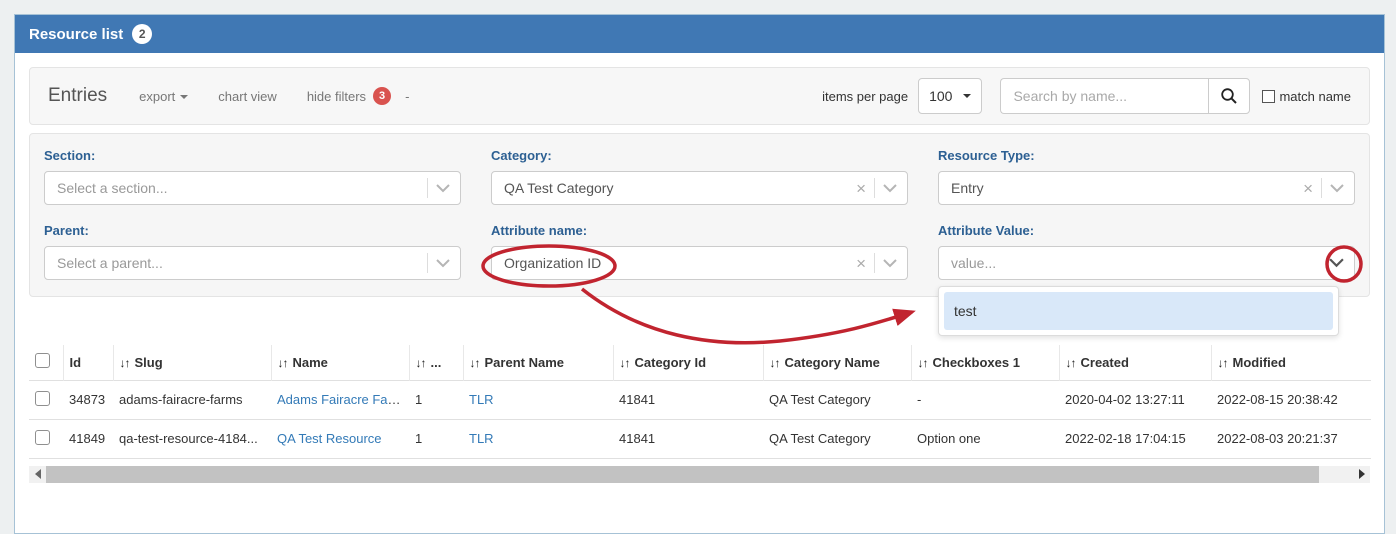 The image size is (1396, 534). I want to click on table-cell: 34873, so click(88, 399).